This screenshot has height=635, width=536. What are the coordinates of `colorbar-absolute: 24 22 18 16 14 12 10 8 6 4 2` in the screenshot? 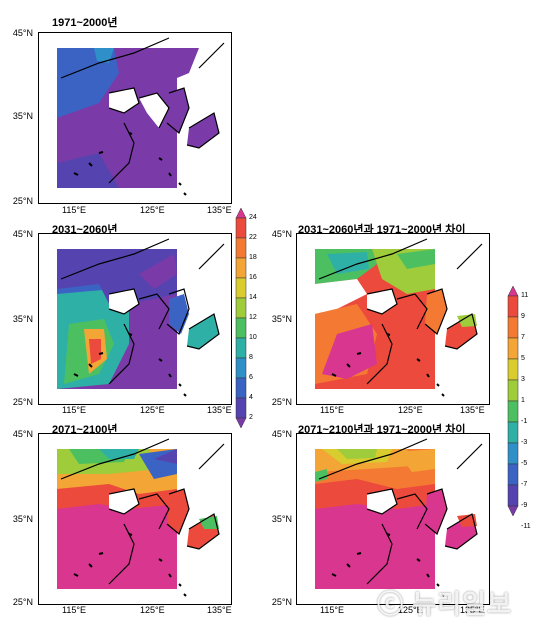 It's located at (247, 319).